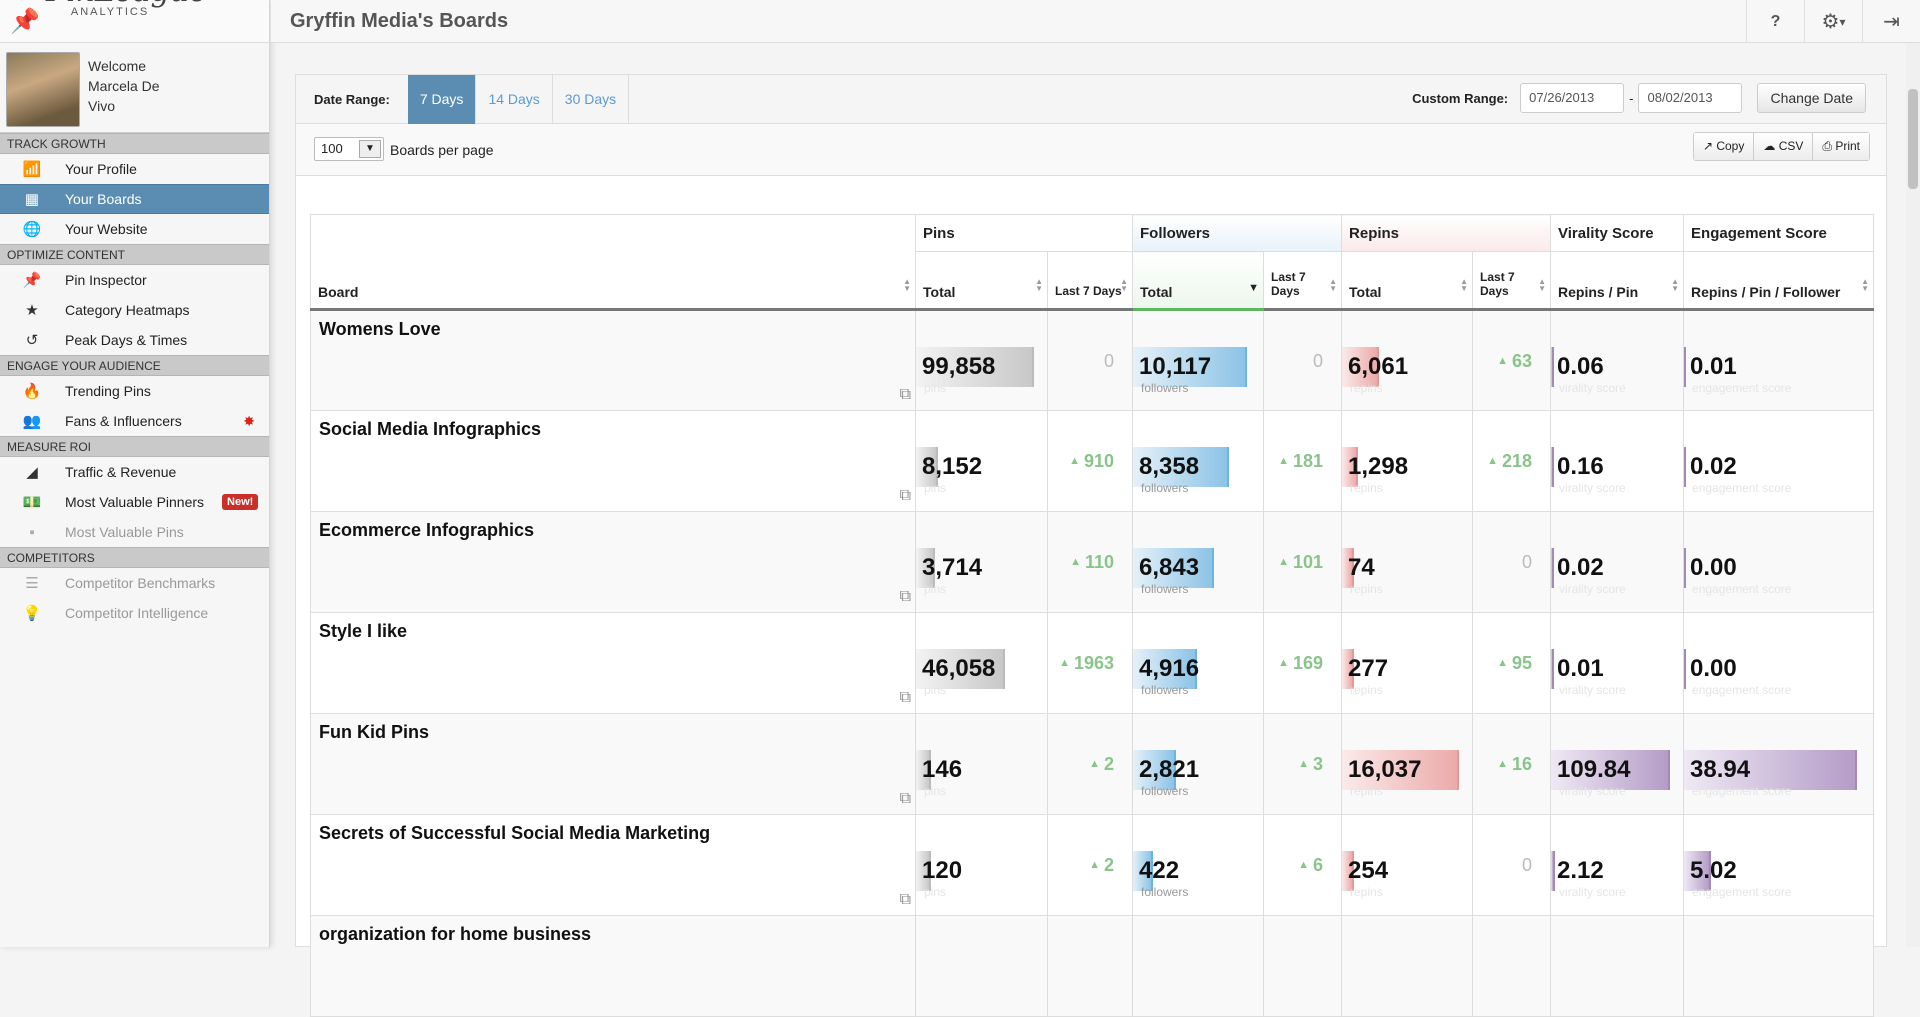 The width and height of the screenshot is (1920, 1017). Describe the element at coordinates (1690, 98) in the screenshot. I see `end-date-input: 08/02/2013` at that location.